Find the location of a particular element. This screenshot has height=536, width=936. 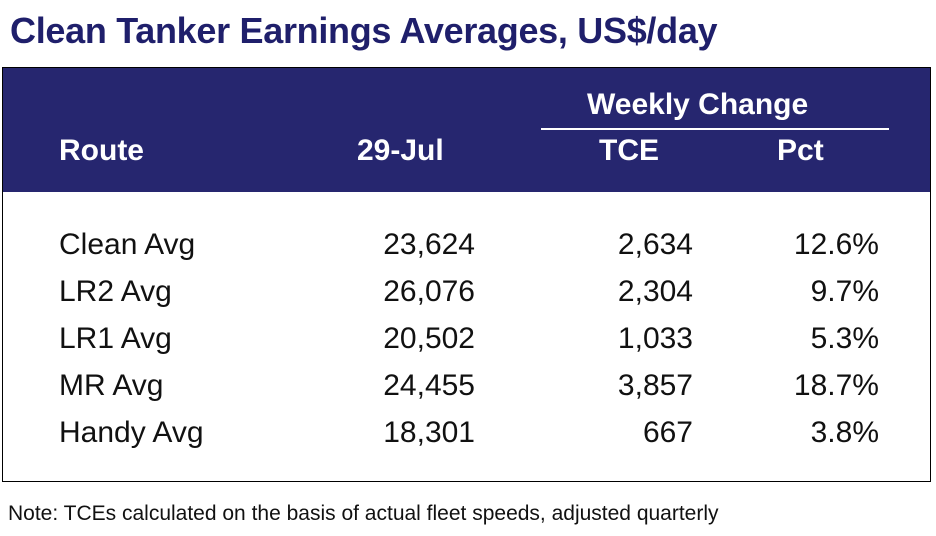

weekly-change-header: Weekly Change is located at coordinates (698, 104).